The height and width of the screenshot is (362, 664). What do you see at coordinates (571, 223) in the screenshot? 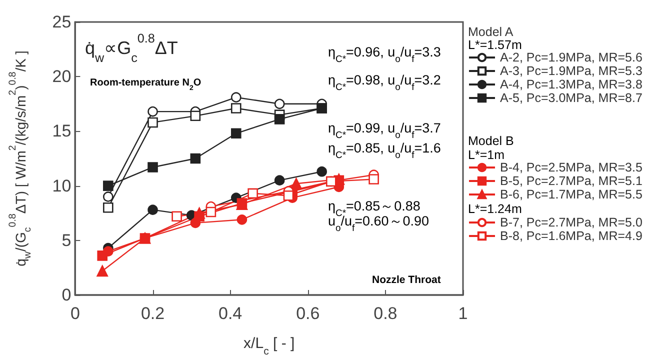
I see `legend-label: B-7, Pc=2.7MPa, MR=5.0` at bounding box center [571, 223].